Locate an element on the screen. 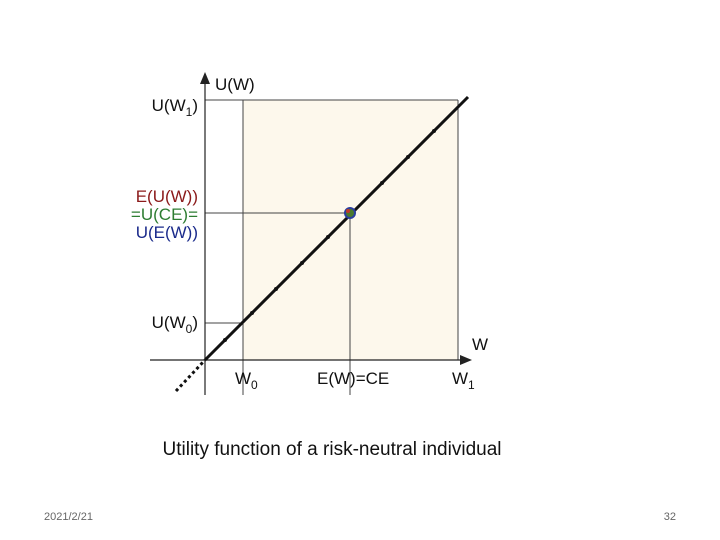 The image size is (720, 540). x-label: W1 is located at coordinates (463, 380).